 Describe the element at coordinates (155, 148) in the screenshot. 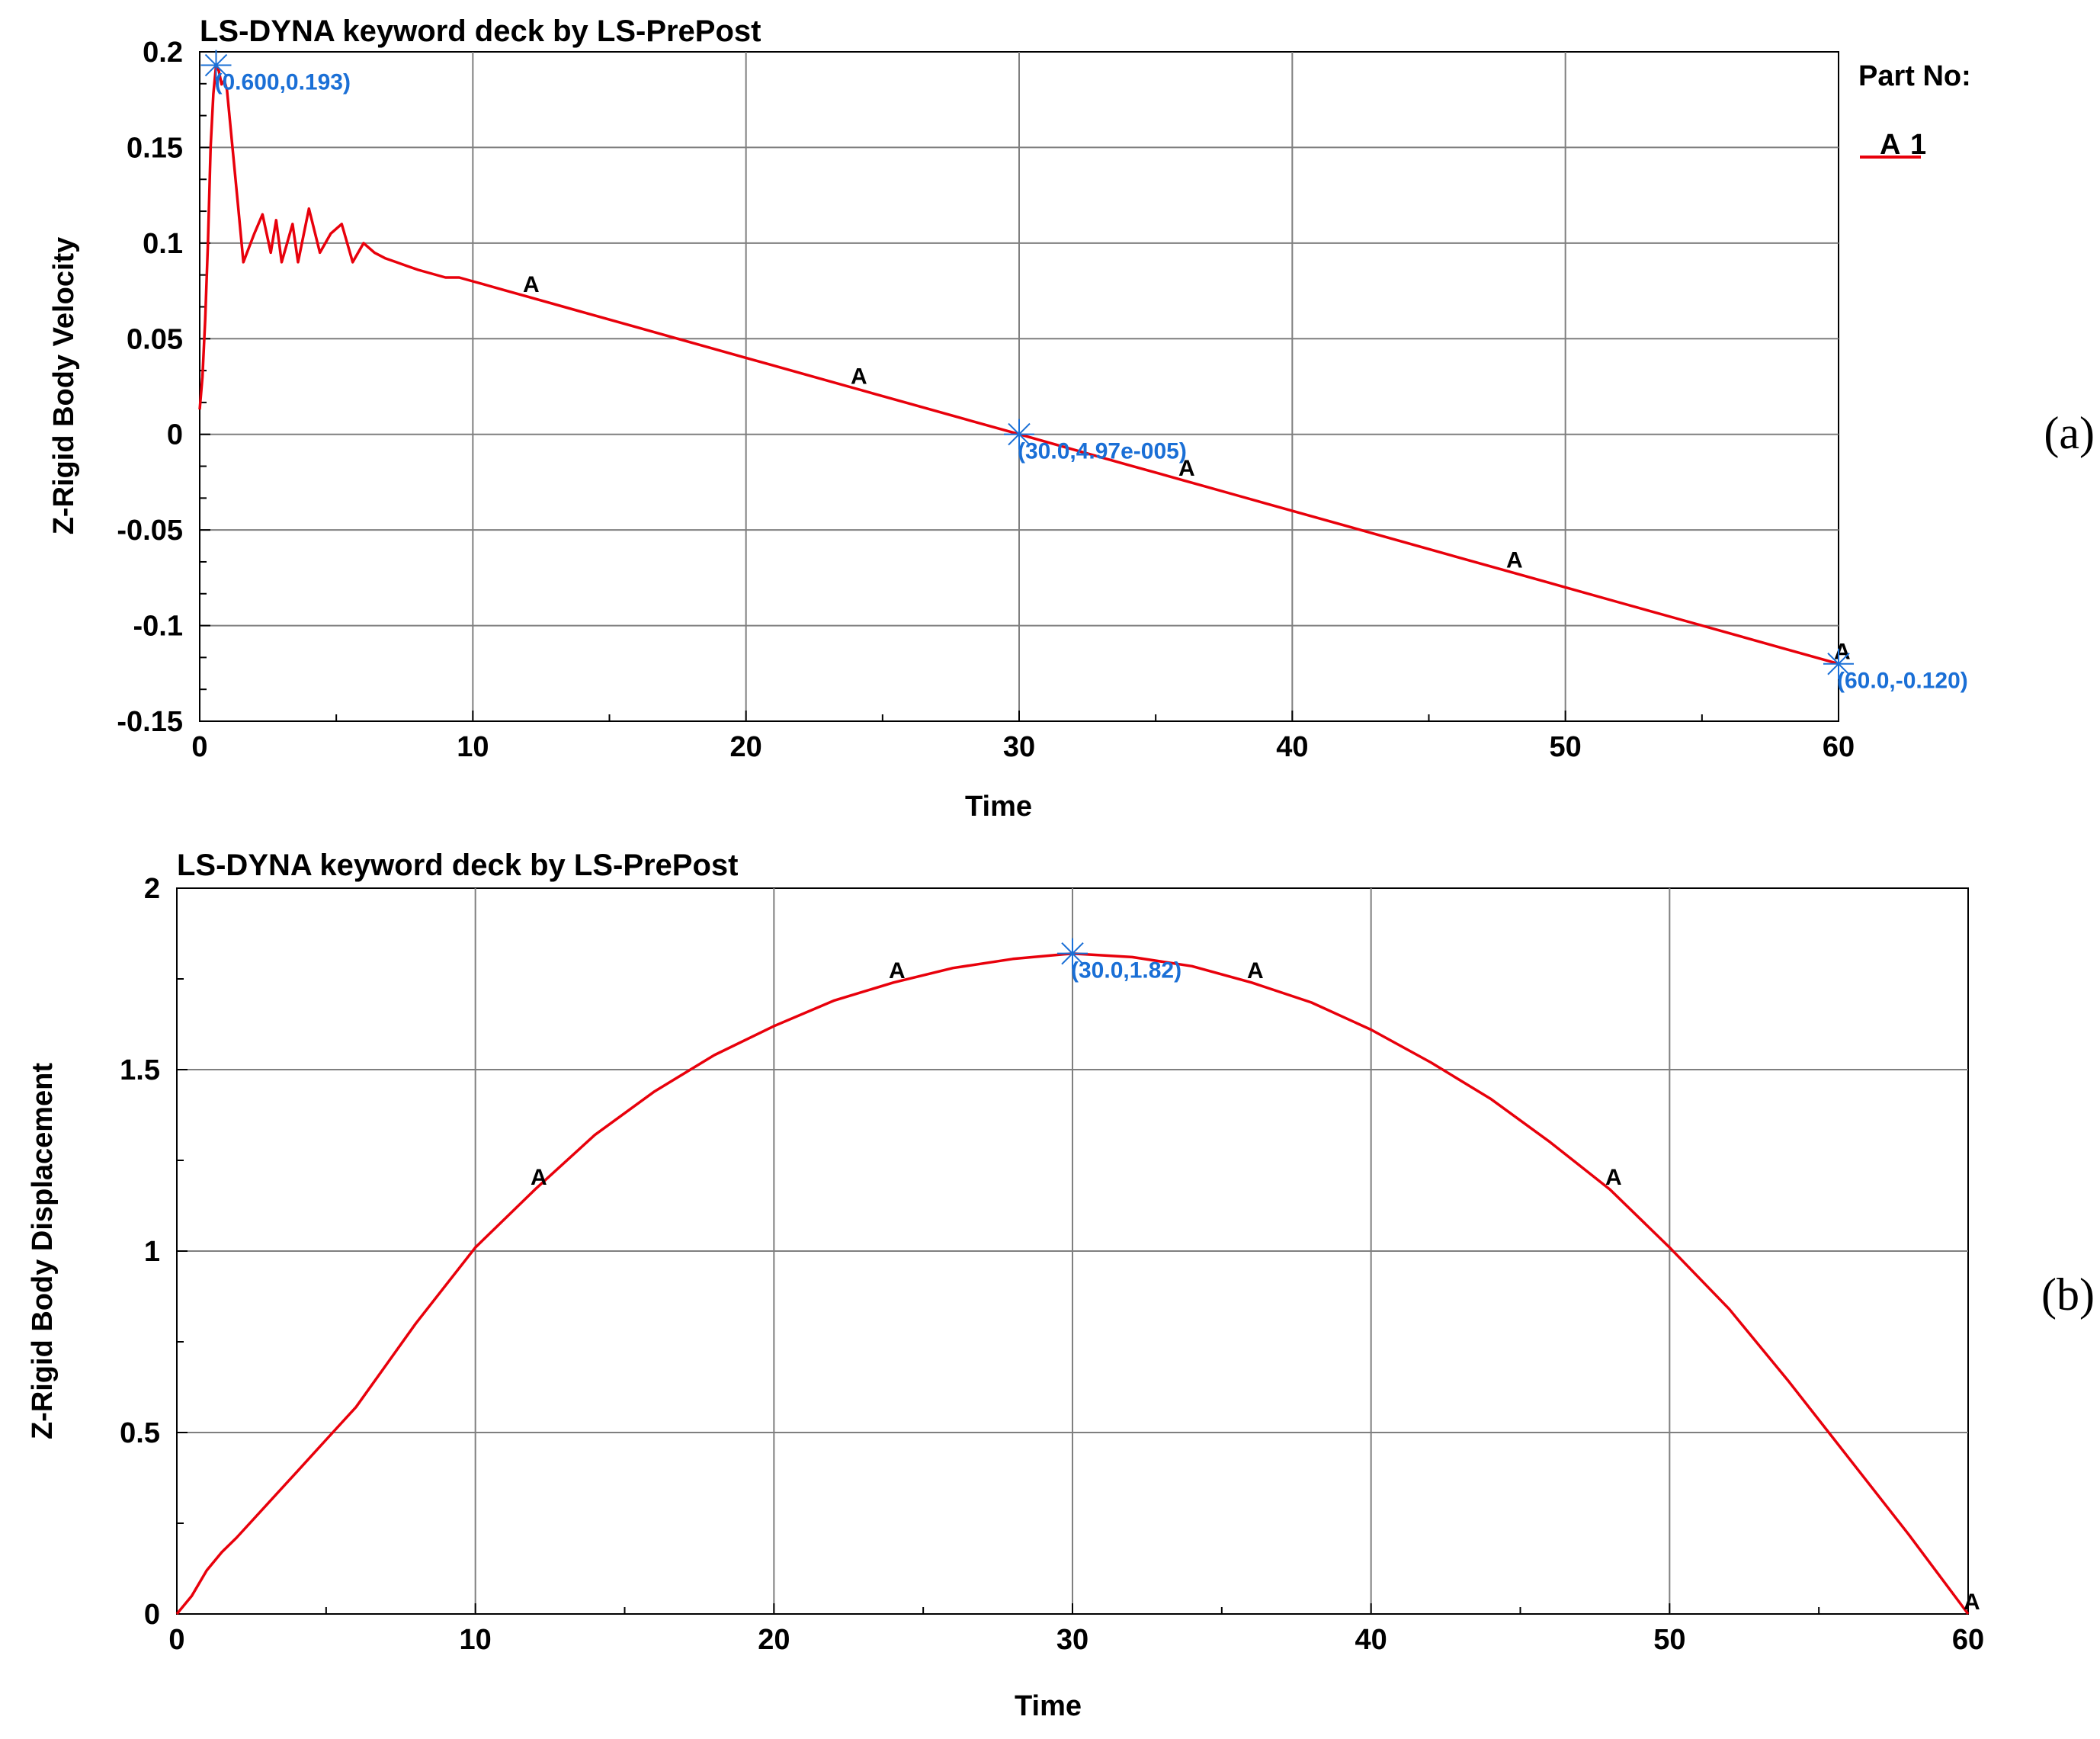

I see `y-tick-label: 0.15` at that location.